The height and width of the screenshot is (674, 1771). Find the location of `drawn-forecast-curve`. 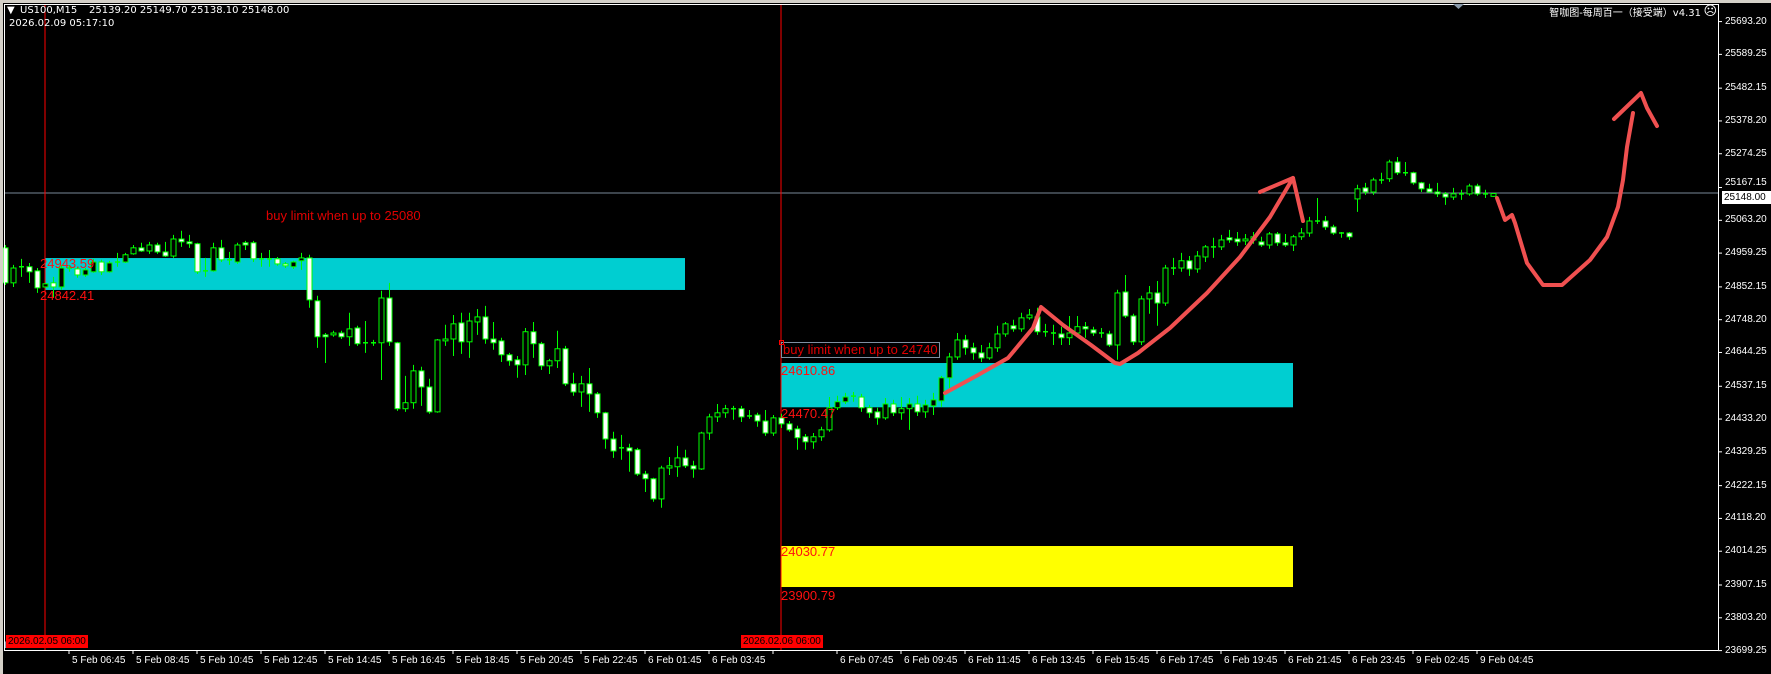

drawn-forecast-curve is located at coordinates (1565, 199).